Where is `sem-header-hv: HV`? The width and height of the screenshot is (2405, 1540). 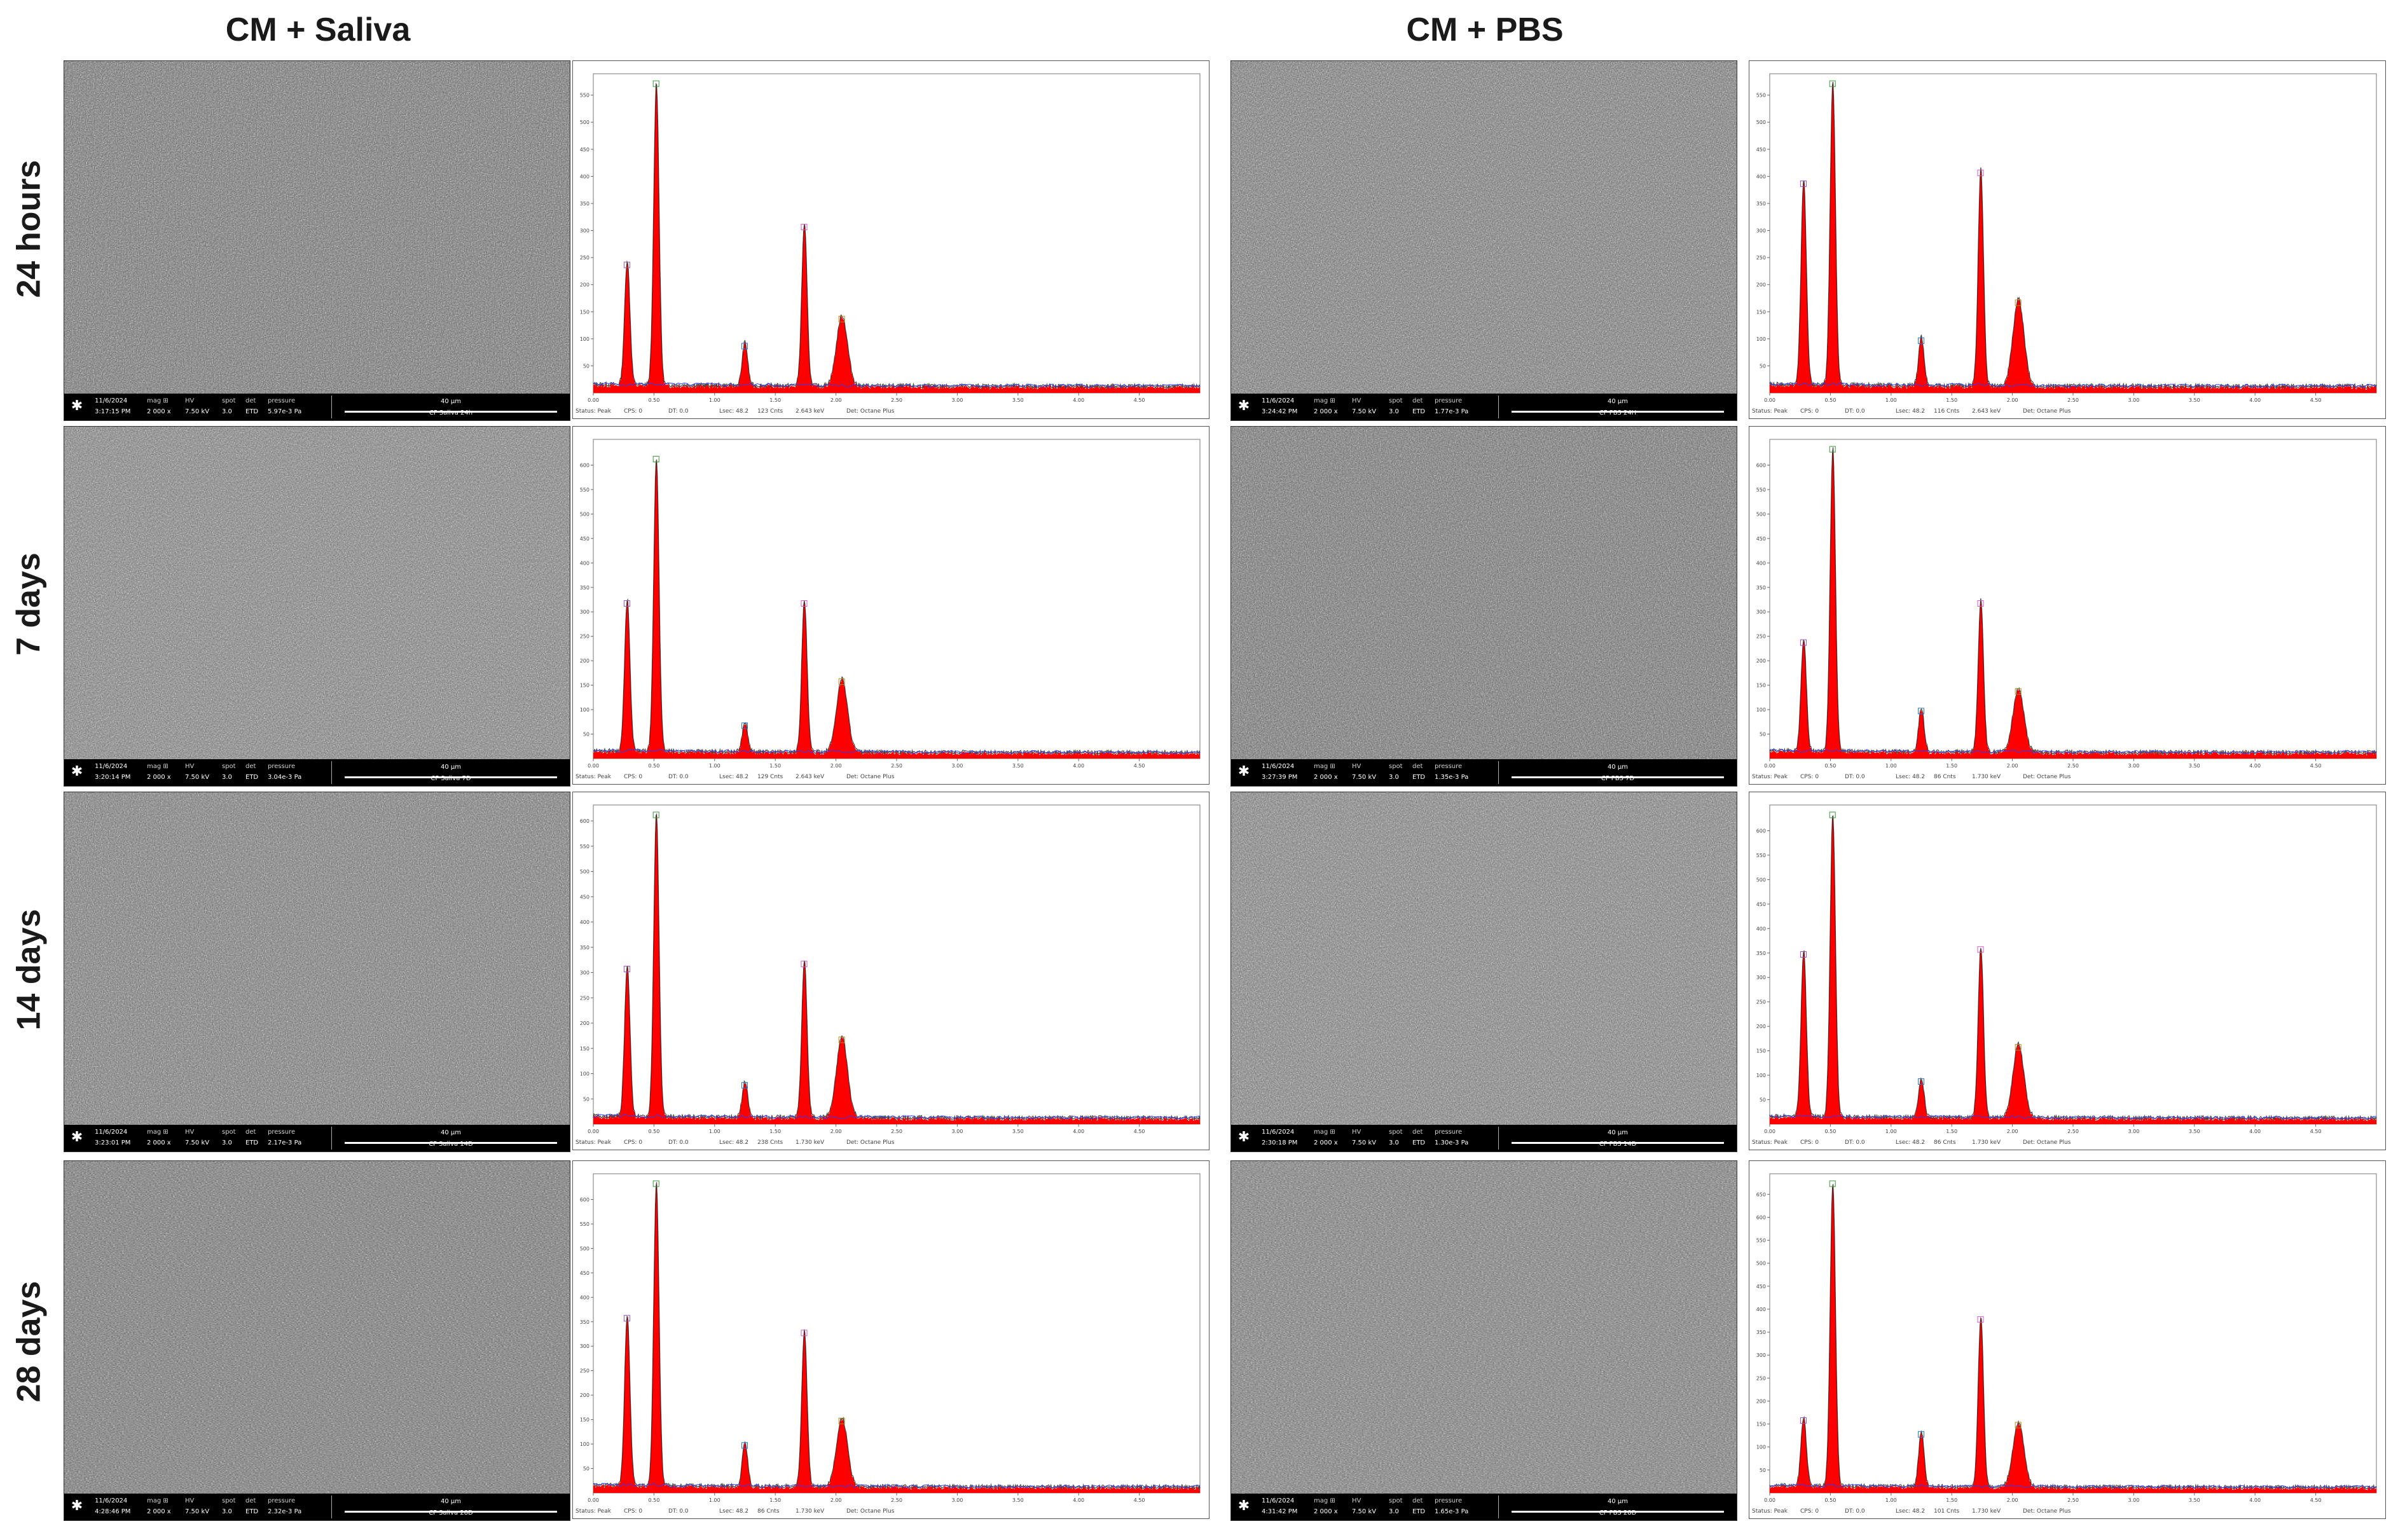
sem-header-hv: HV is located at coordinates (1356, 766).